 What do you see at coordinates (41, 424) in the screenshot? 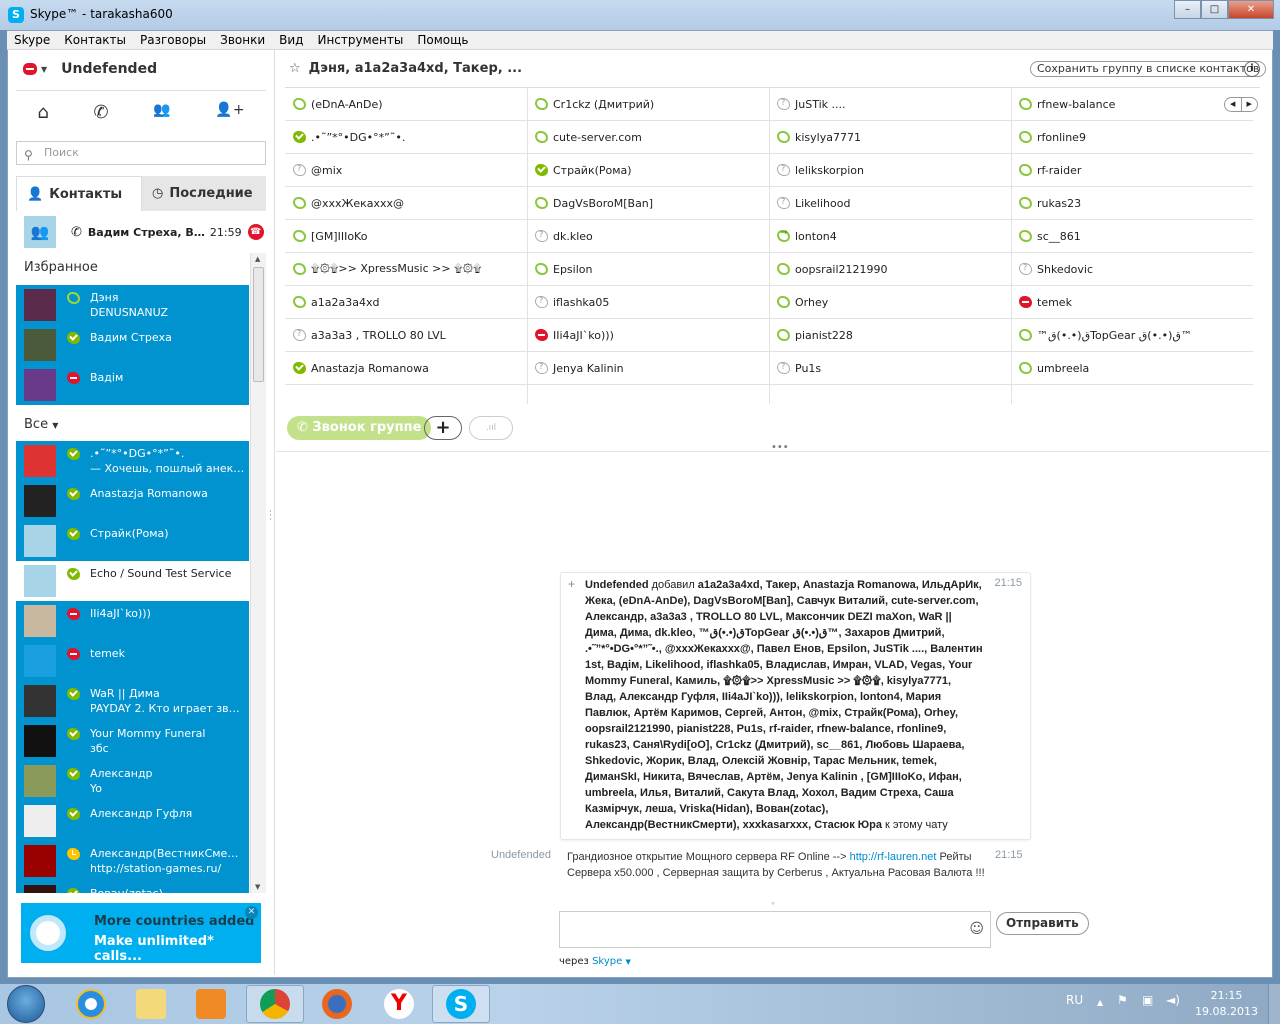
I see `all-contacts-filter: Все ▼` at bounding box center [41, 424].